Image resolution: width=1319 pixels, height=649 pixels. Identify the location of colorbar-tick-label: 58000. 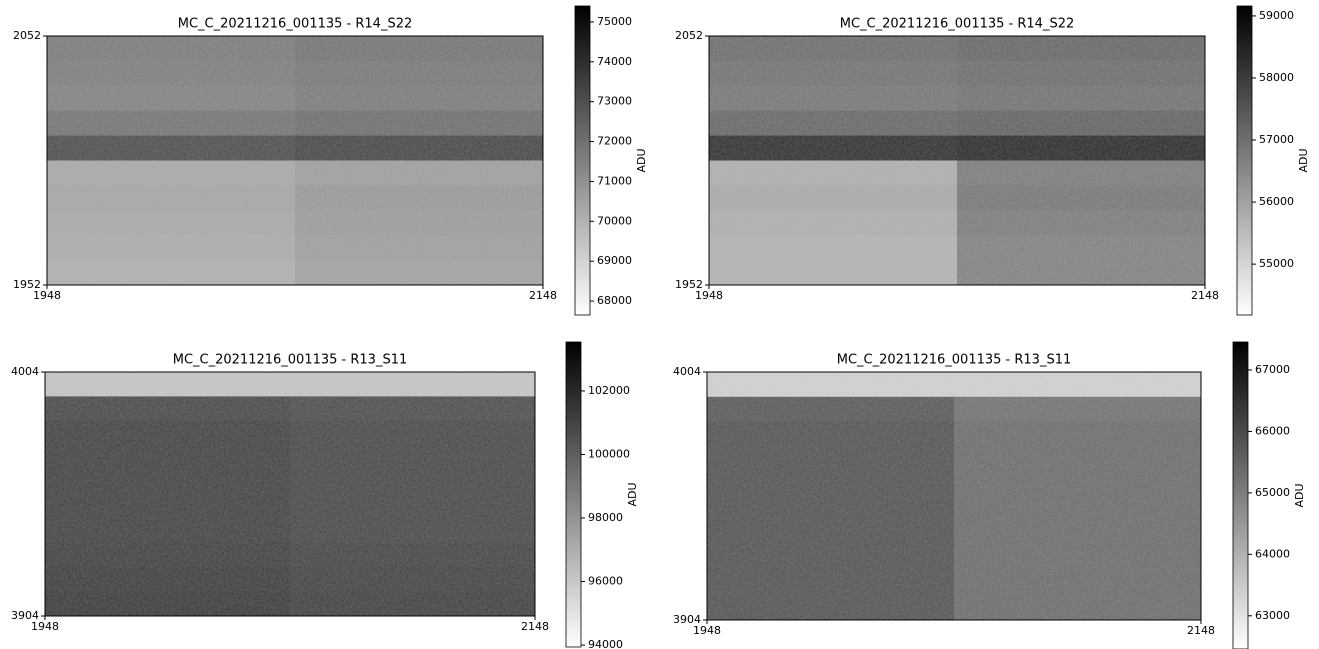
(1276, 77).